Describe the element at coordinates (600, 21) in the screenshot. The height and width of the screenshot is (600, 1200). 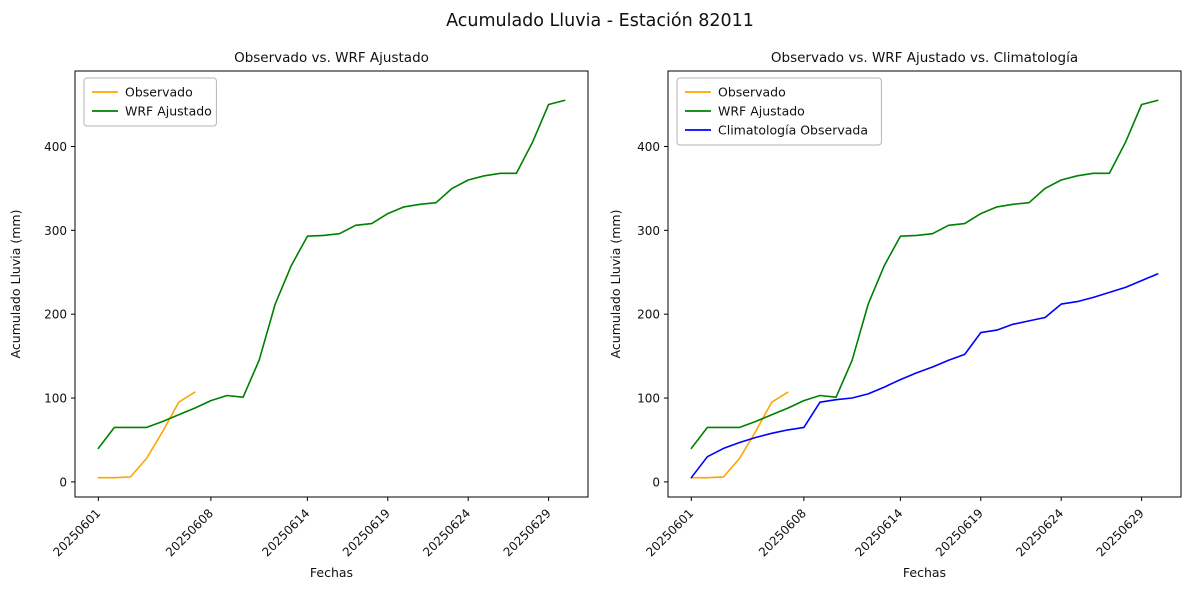
I see `figure-title: Acumulado Lluvia - Estación 82011` at that location.